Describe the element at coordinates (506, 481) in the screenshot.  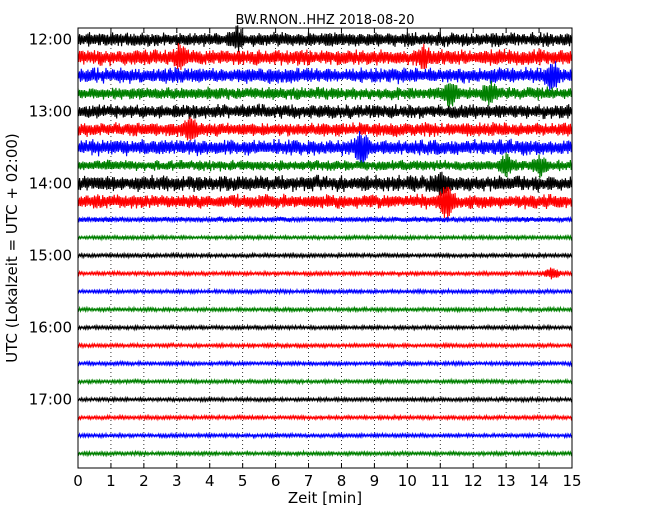
I see `x-tick-label: 13` at that location.